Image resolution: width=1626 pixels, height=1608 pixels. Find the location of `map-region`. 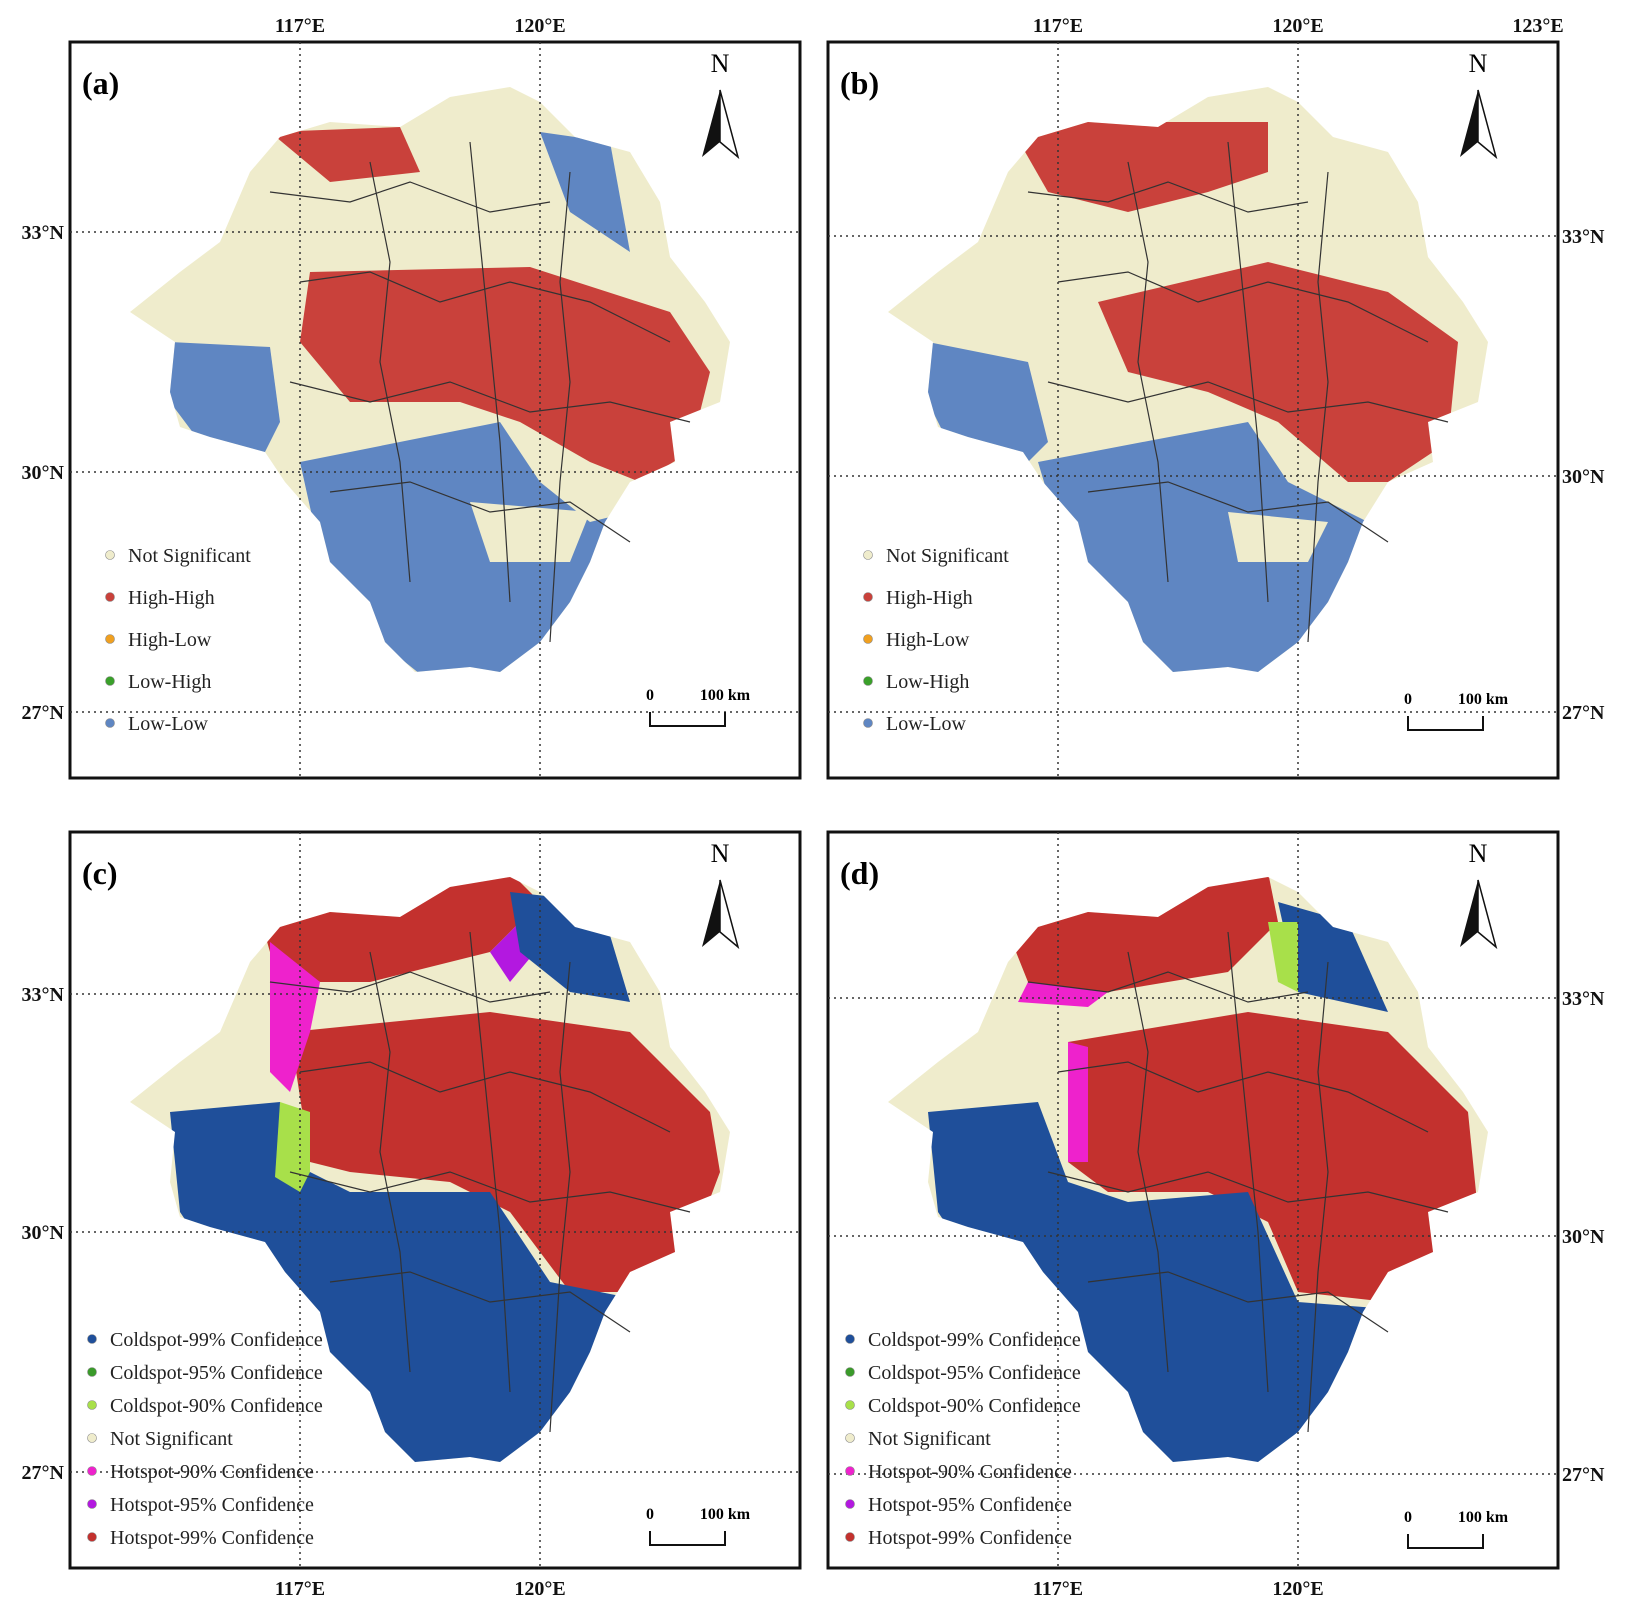

map-region is located at coordinates (1188, 1169).